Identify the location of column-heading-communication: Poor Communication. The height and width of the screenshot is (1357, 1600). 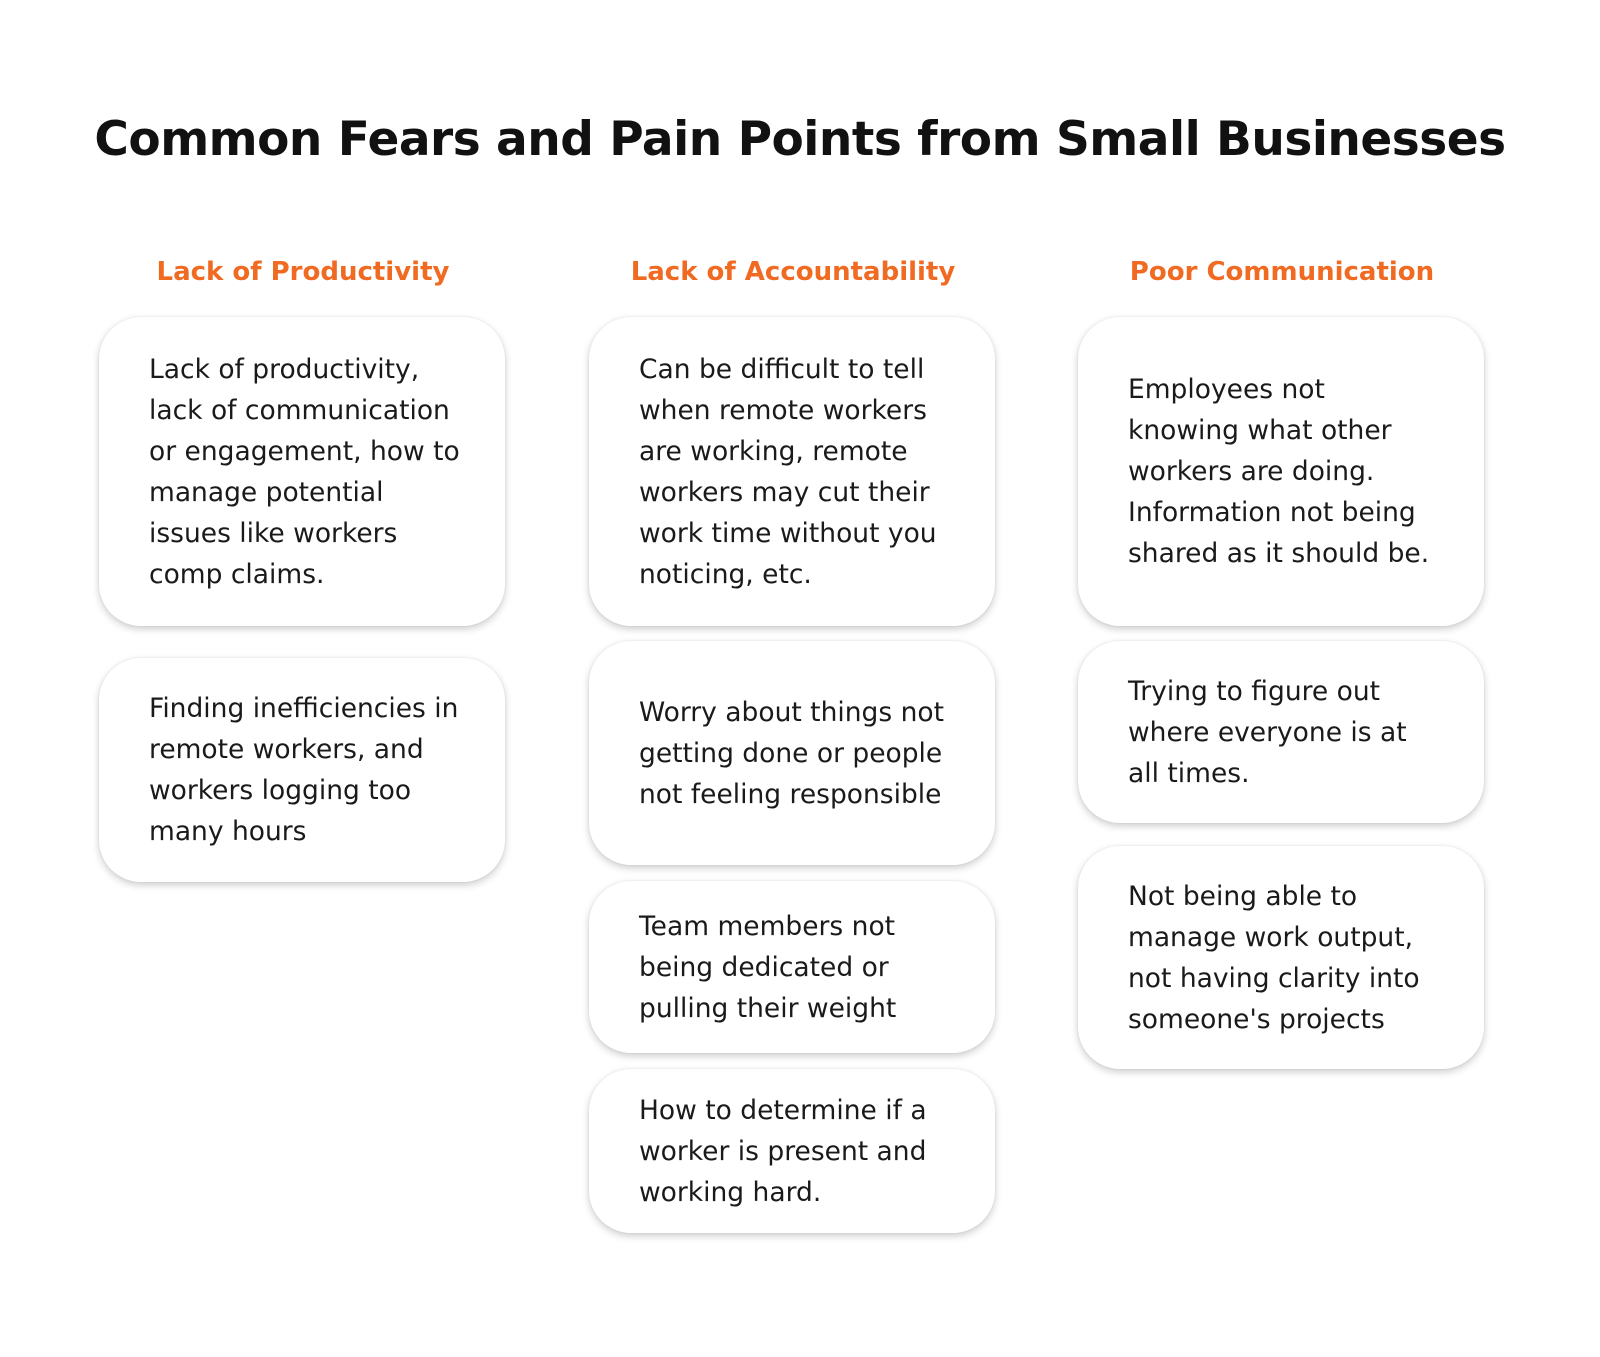
(1282, 272).